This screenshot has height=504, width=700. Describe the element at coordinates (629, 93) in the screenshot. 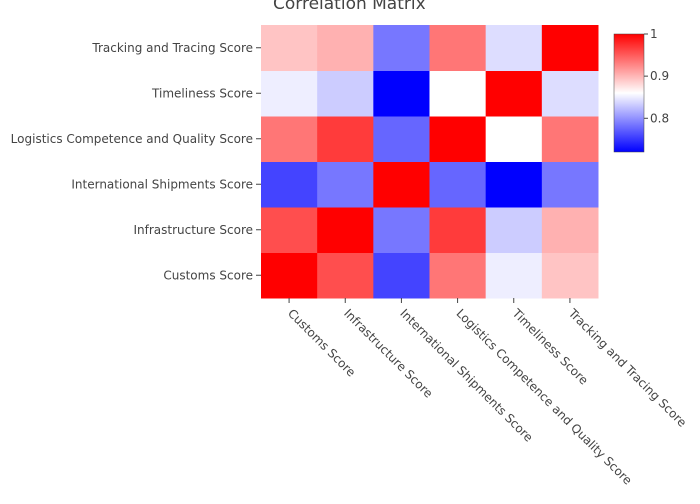

I see `colorbar-gradient` at that location.